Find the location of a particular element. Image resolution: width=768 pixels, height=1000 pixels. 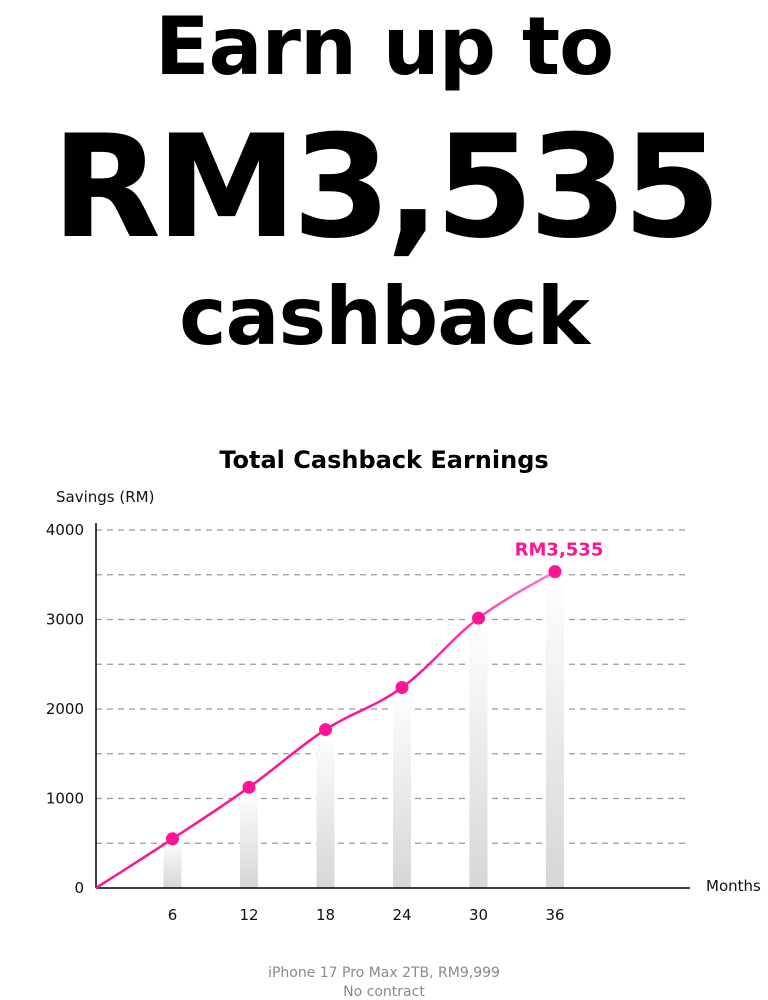

x-tick-label: 24 is located at coordinates (401, 915).